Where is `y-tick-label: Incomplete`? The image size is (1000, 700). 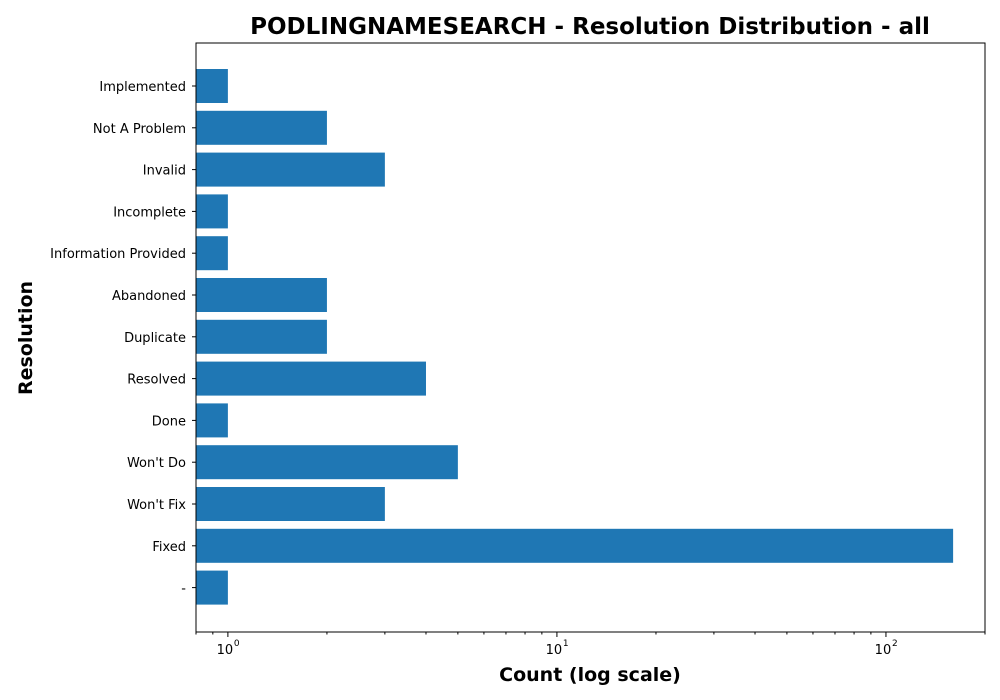 y-tick-label: Incomplete is located at coordinates (149, 212).